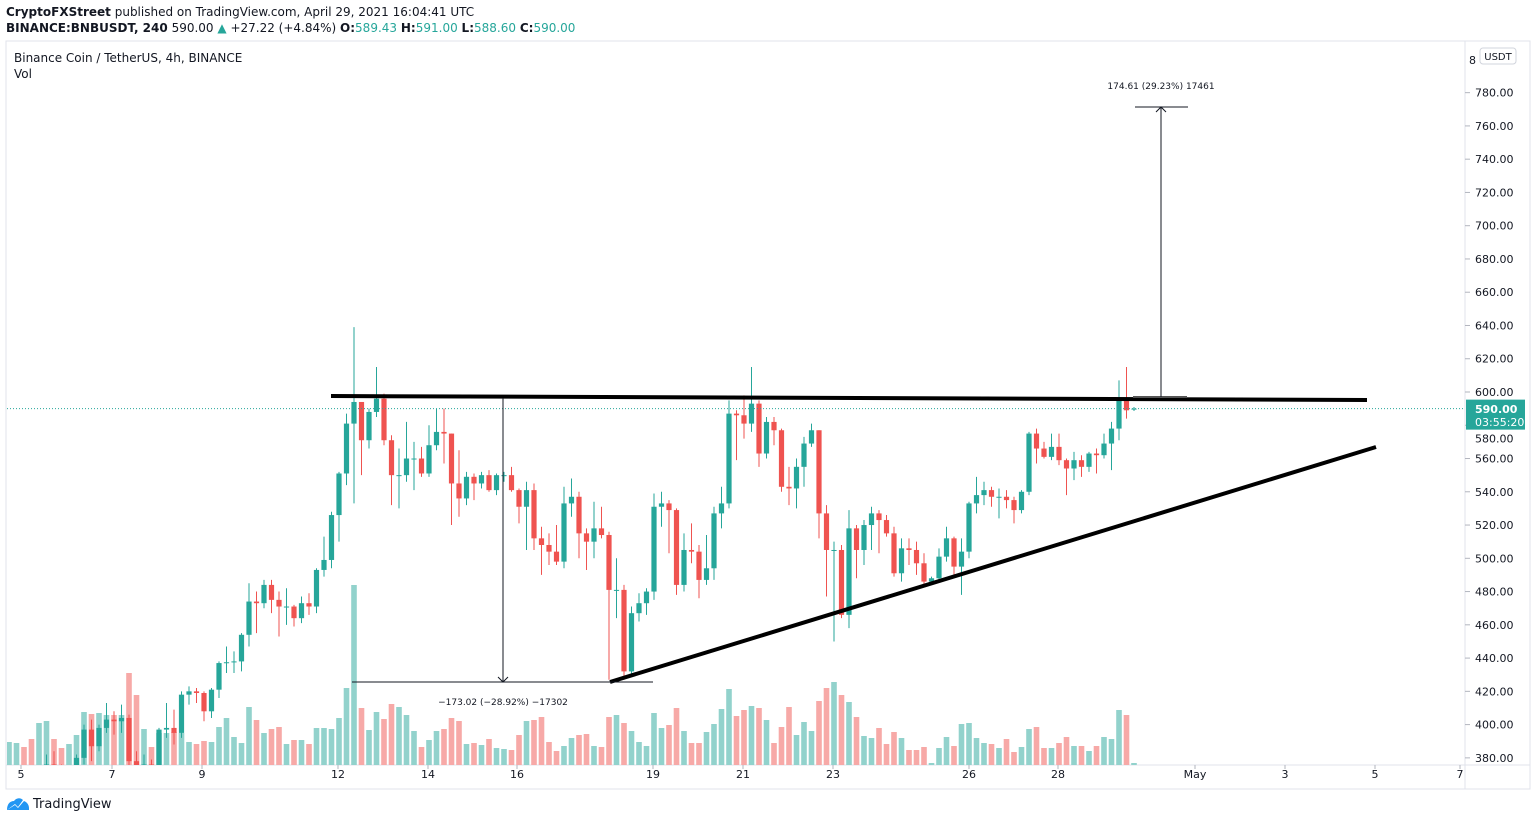  Describe the element at coordinates (1494, 226) in the screenshot. I see `y-tick-label: 700.00` at that location.